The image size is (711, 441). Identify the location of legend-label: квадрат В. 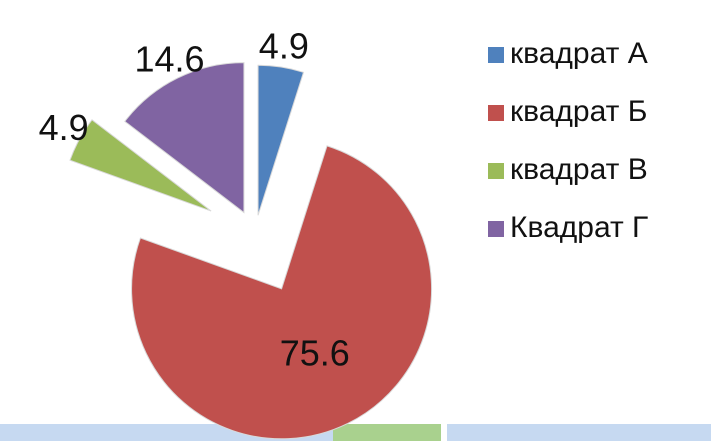
(579, 169).